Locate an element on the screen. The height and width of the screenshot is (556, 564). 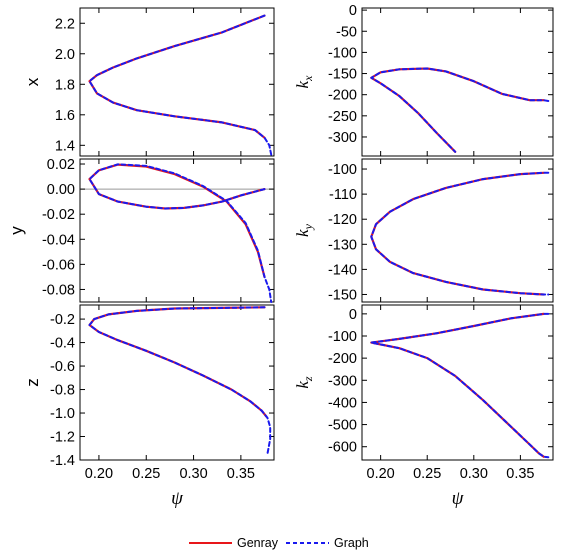
series-graph-y is located at coordinates (180, 233).